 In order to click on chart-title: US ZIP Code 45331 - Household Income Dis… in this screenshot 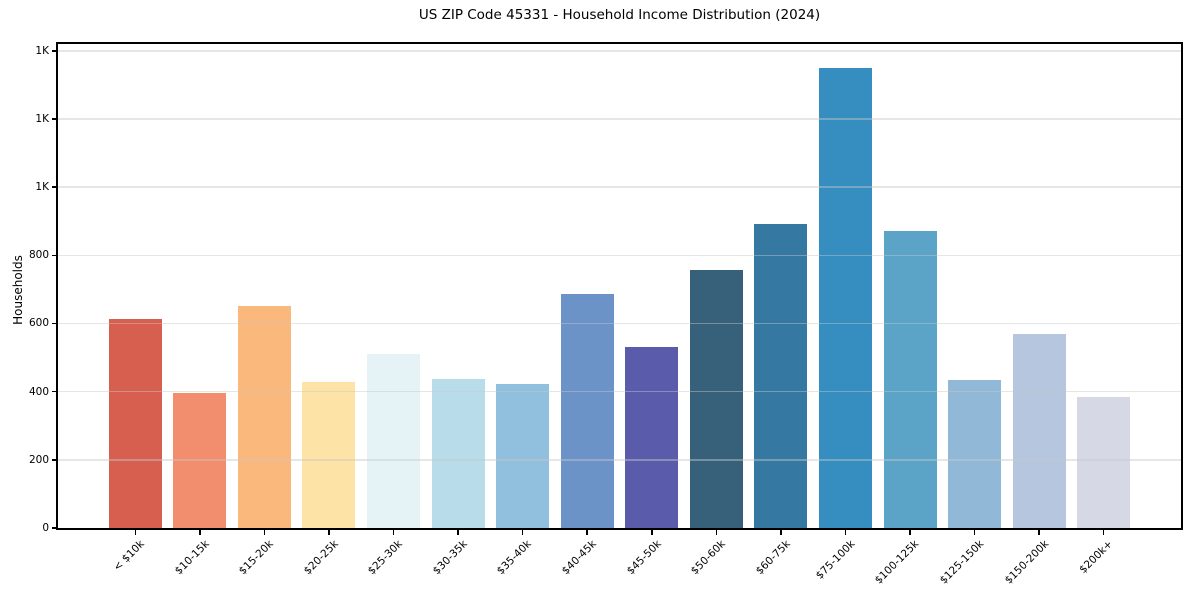, I will do `click(619, 15)`.